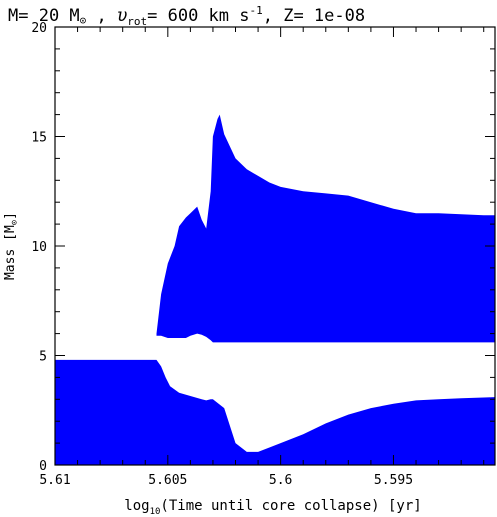 The height and width of the screenshot is (517, 497). Describe the element at coordinates (167, 480) in the screenshot. I see `x-tick-label: 5.605` at that location.